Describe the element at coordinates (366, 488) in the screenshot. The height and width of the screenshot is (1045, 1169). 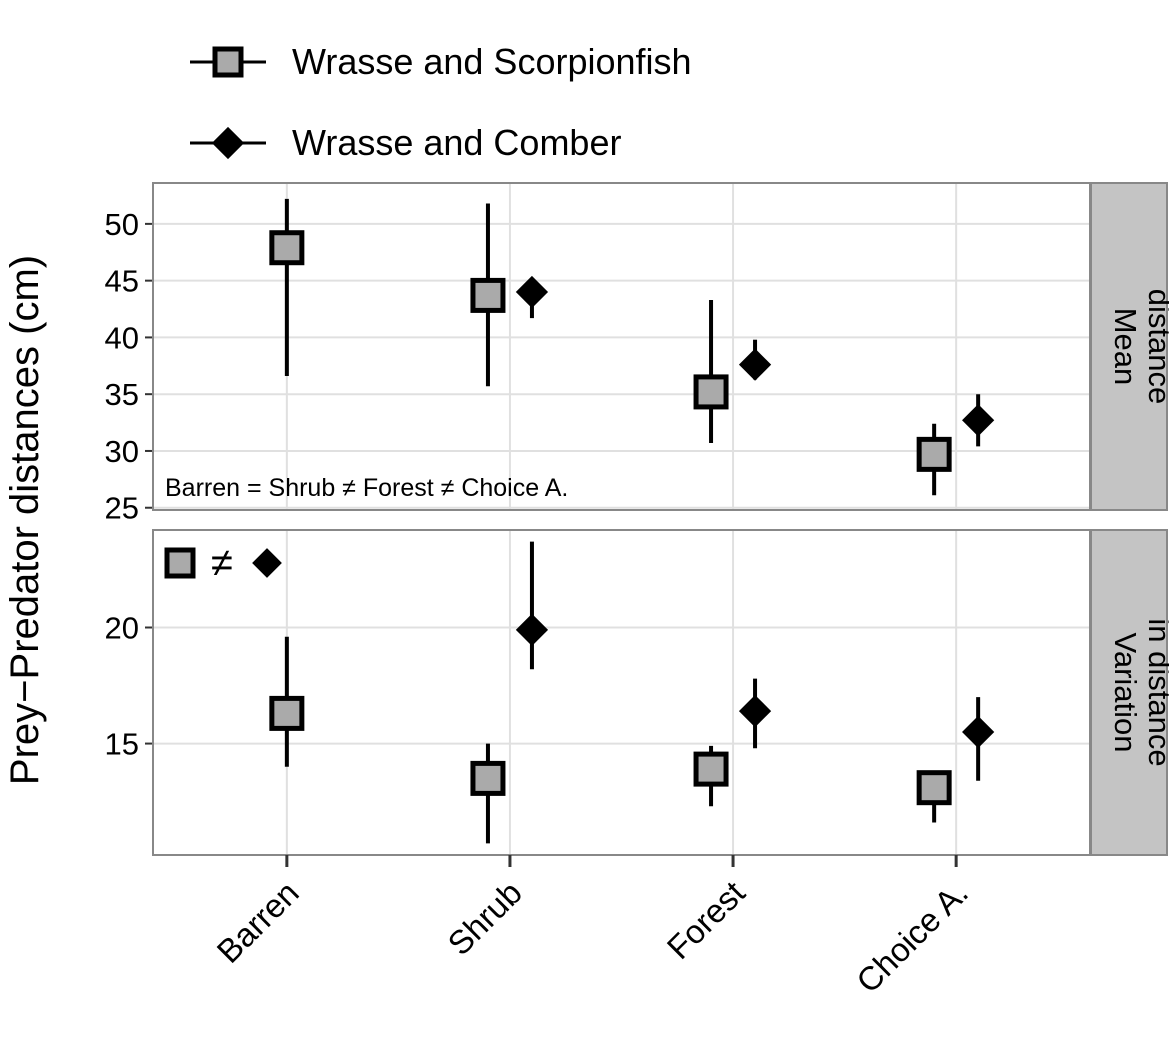
I see `annotation: Barren = Shrub ≠ Forest ≠ Choice A.` at that location.